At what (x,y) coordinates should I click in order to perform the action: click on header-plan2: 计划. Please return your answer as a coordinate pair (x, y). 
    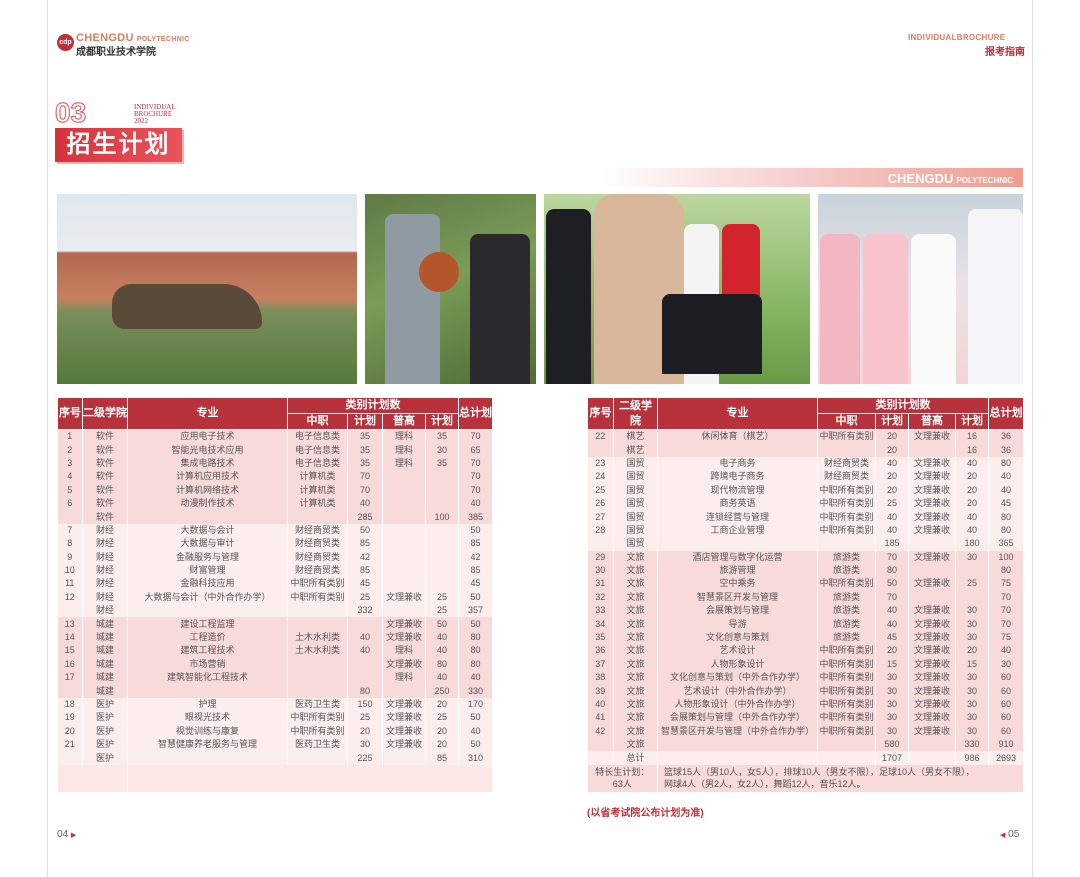
    Looking at the image, I should click on (972, 421).